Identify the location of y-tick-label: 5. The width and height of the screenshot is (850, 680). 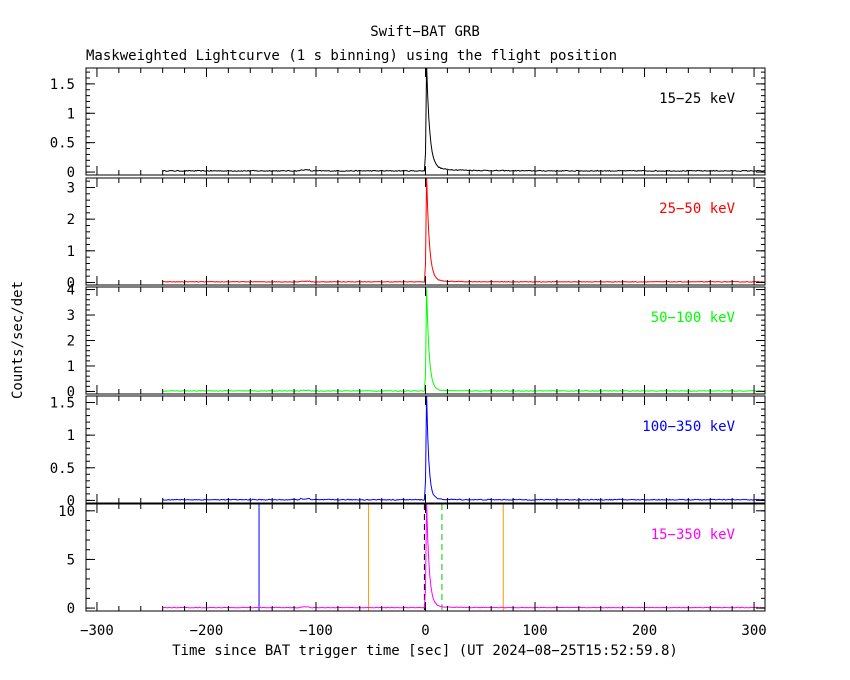
(71, 560).